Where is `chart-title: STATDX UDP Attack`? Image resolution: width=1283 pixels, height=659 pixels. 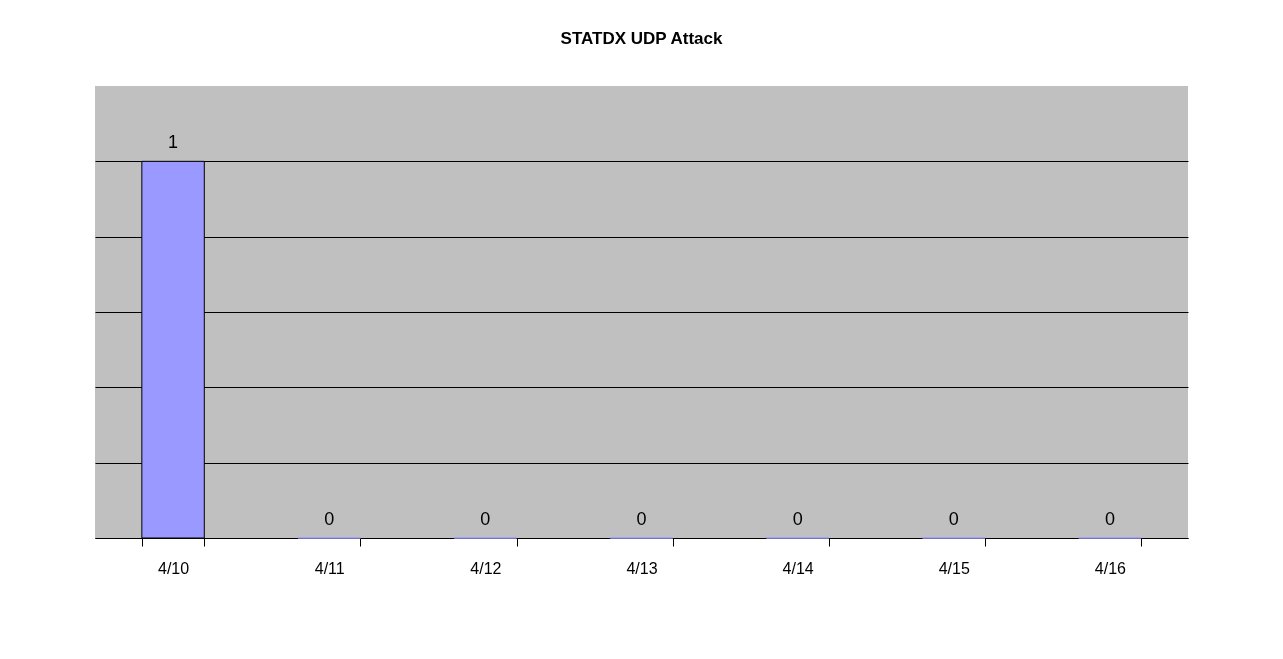
chart-title: STATDX UDP Attack is located at coordinates (641, 38).